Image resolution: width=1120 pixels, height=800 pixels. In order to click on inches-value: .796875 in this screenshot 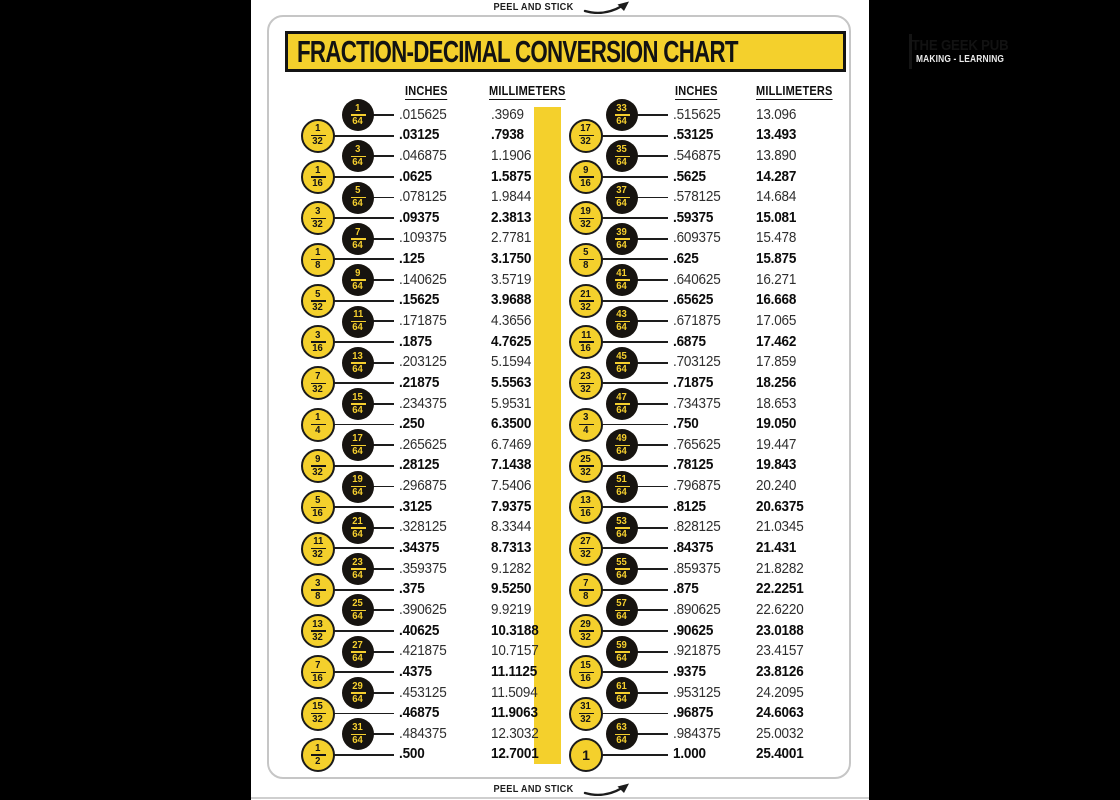, I will do `click(697, 486)`.